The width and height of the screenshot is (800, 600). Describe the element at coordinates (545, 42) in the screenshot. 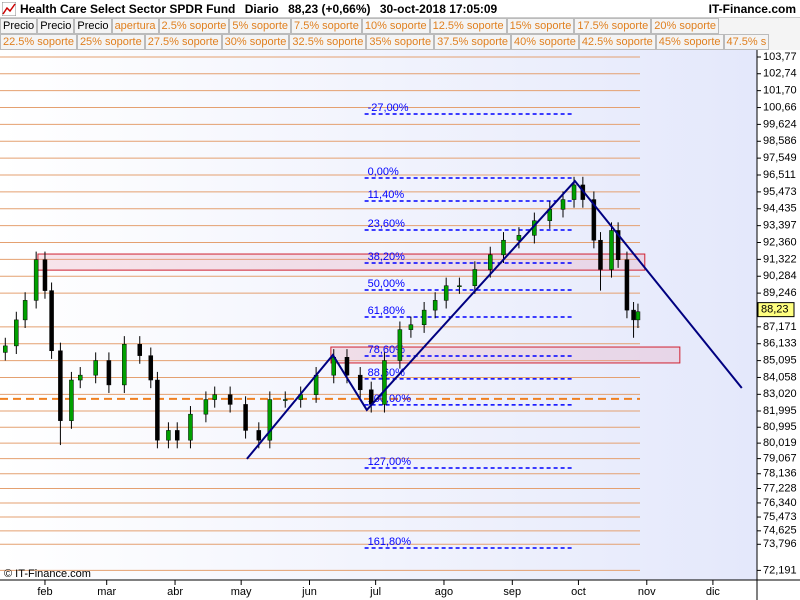

I see `toolbar-button: 40% soporte` at that location.